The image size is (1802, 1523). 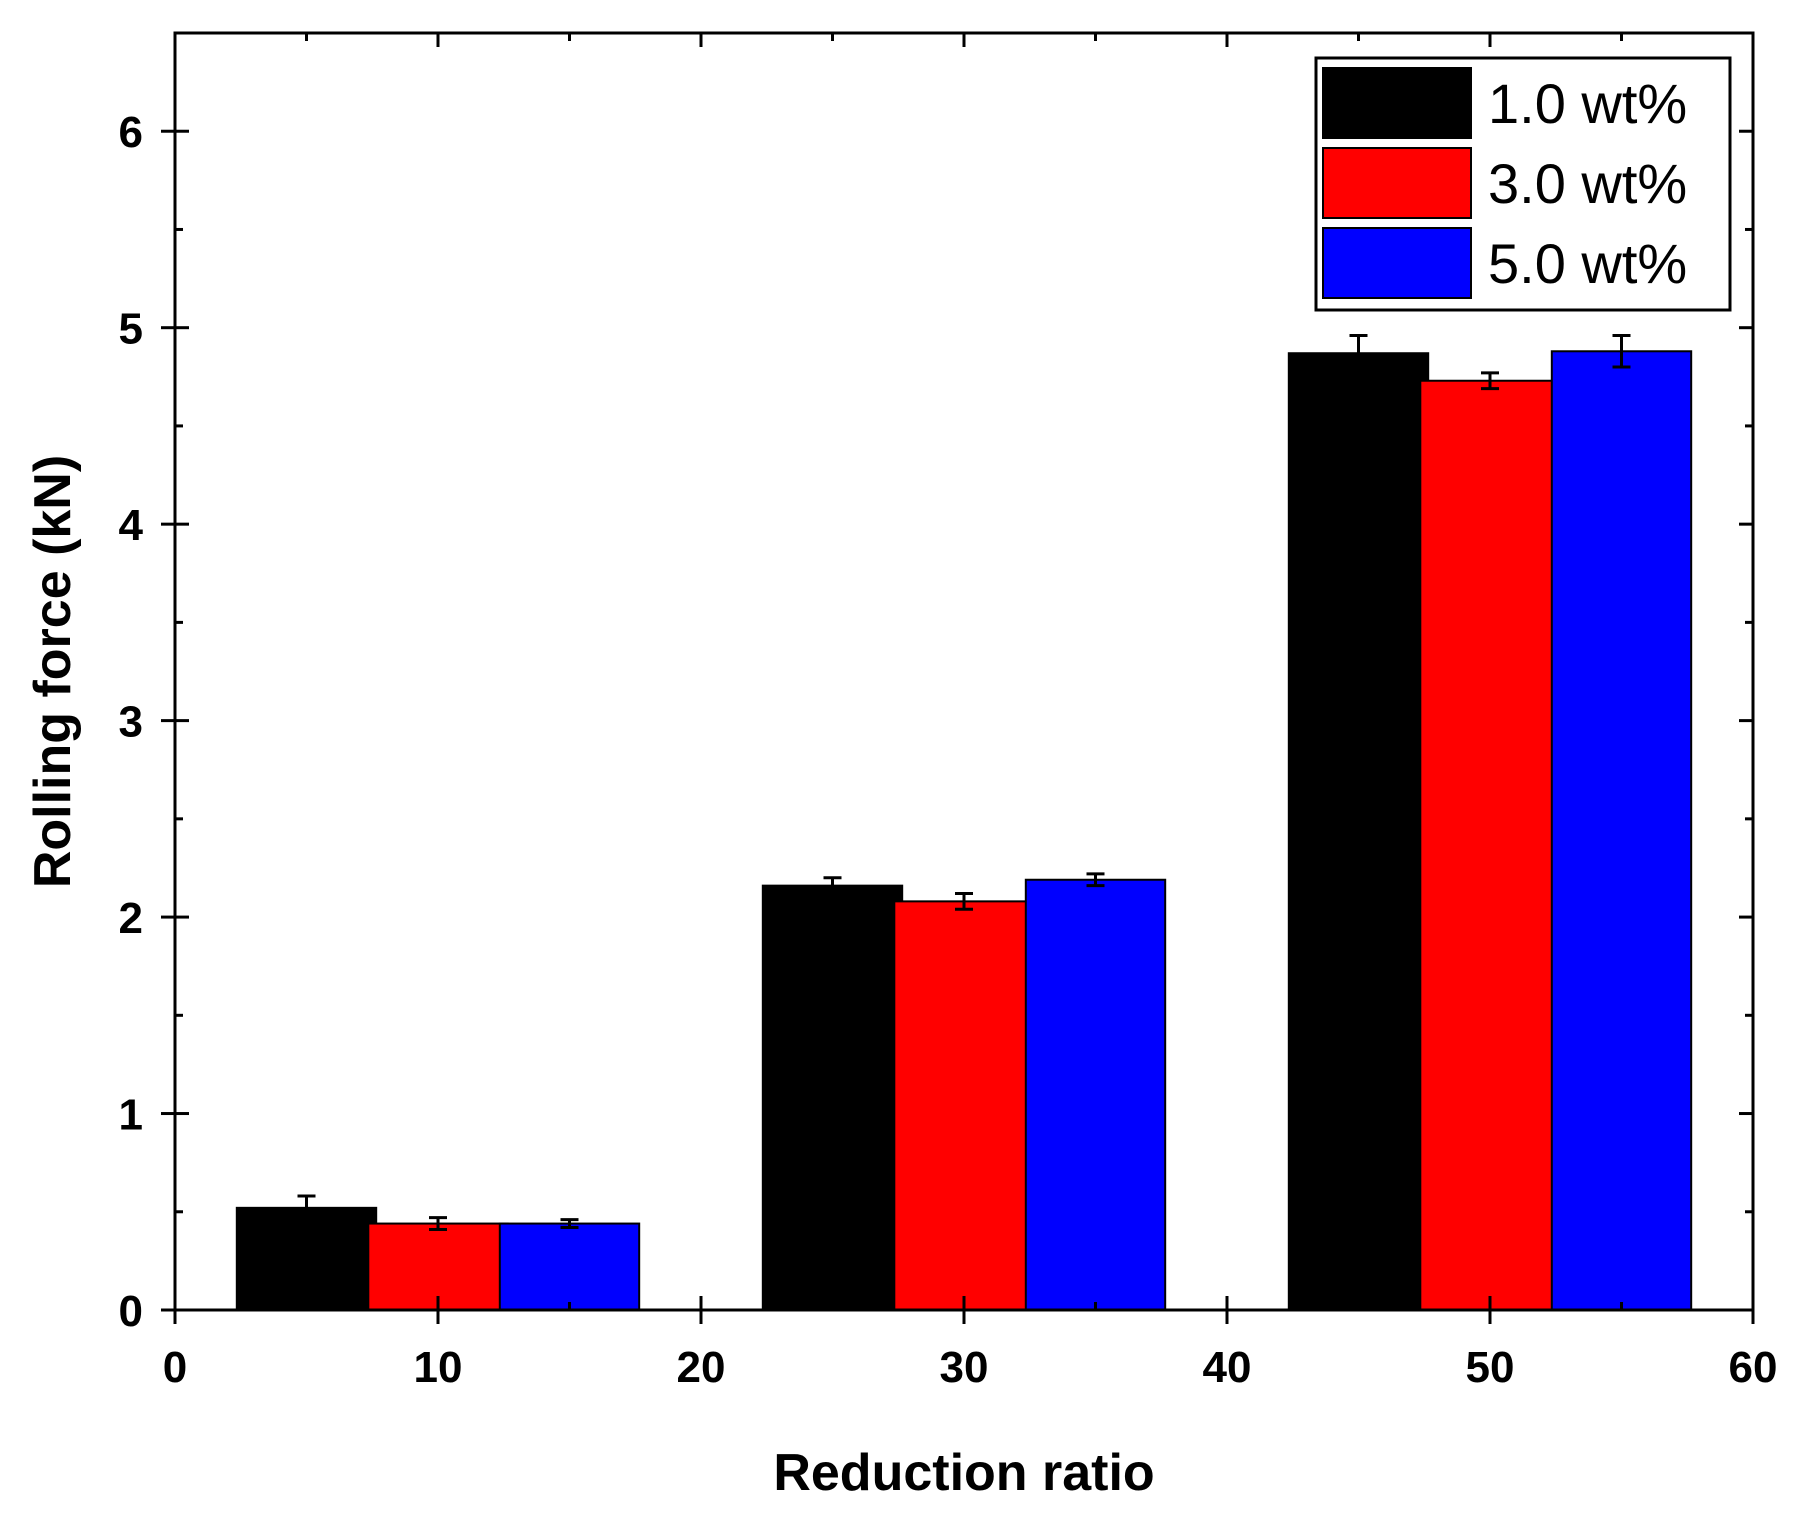 I want to click on y-tick-label: 6, so click(x=131, y=132).